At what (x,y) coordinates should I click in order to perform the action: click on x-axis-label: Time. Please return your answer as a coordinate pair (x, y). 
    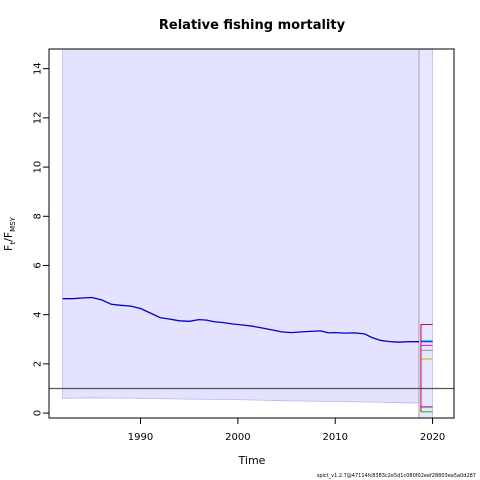
    Looking at the image, I should click on (252, 460).